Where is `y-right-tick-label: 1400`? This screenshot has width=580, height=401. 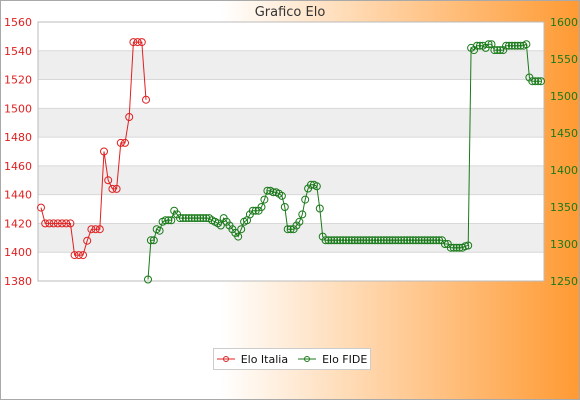
y-right-tick-label: 1400 is located at coordinates (564, 170).